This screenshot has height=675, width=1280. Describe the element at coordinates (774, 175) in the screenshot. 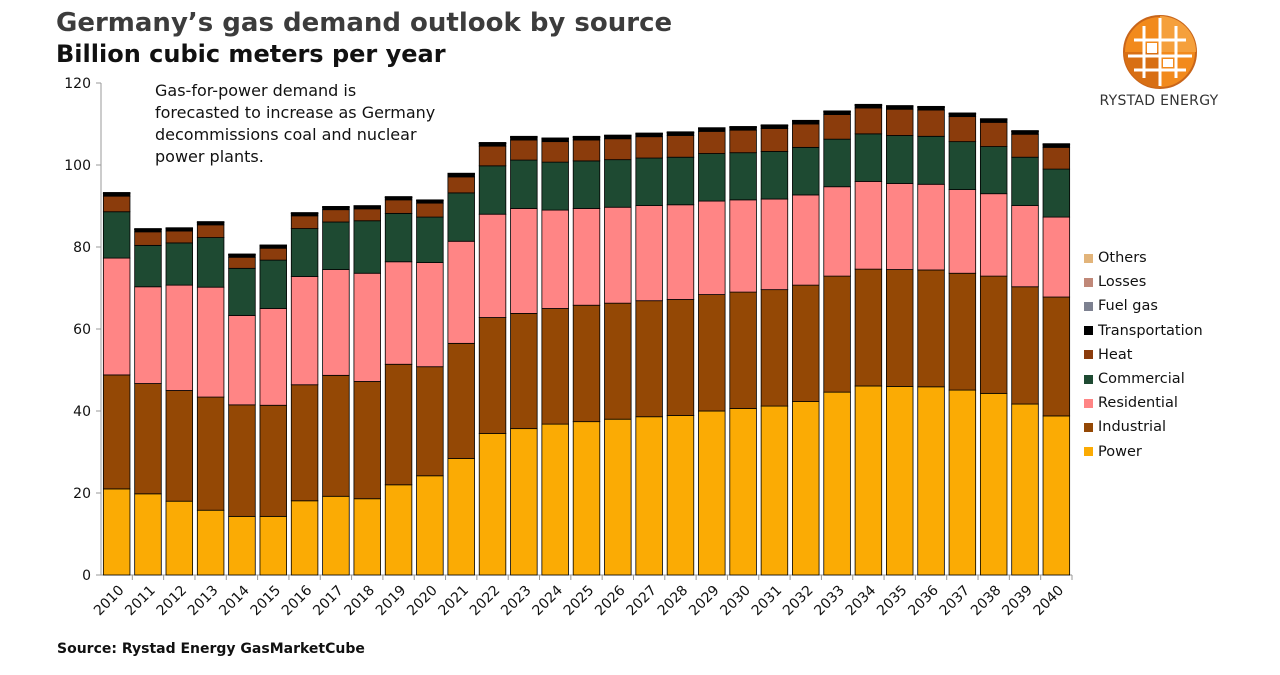

I see `bar-segment-commercial-2031` at that location.